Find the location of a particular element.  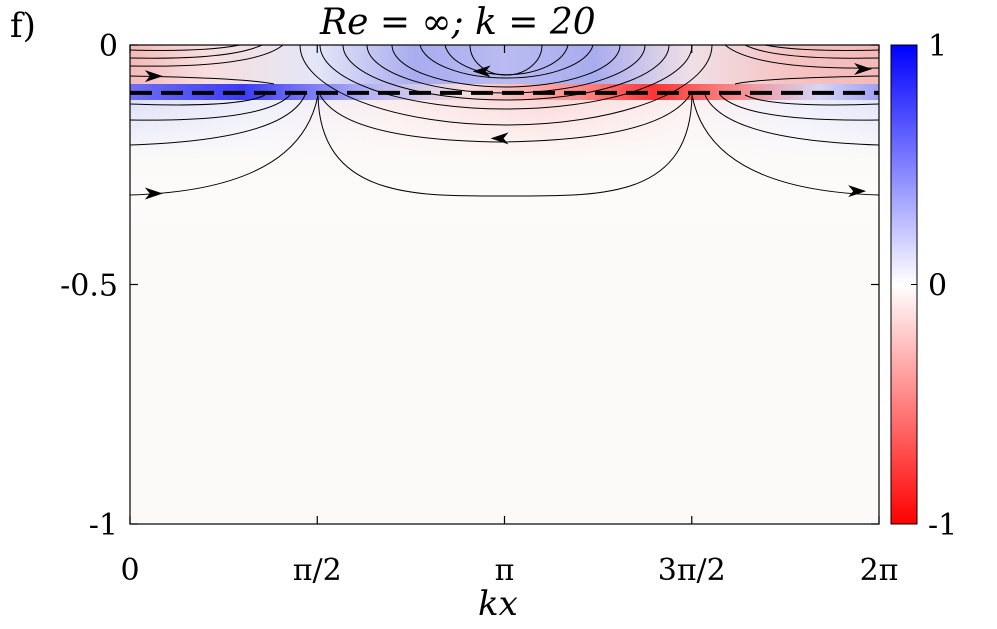

x-axis-label: kx is located at coordinates (498, 604).